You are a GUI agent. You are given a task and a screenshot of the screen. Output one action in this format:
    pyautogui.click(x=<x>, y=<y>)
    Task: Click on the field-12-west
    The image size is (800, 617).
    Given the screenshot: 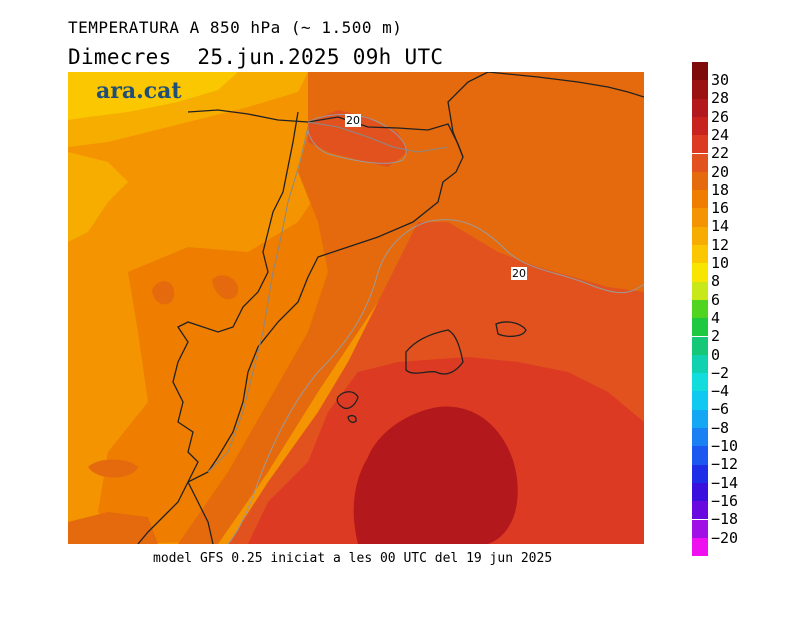 What is the action you would take?
    pyautogui.click(x=98, y=197)
    